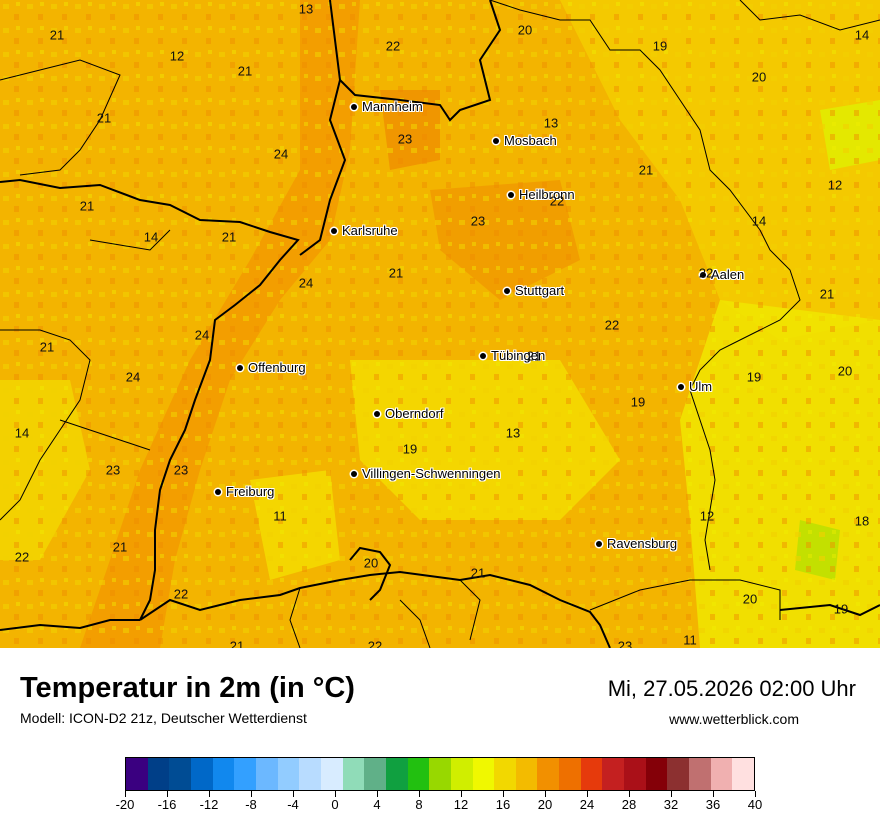  What do you see at coordinates (534, 290) in the screenshot?
I see `city-stuttgart: Stuttgart` at bounding box center [534, 290].